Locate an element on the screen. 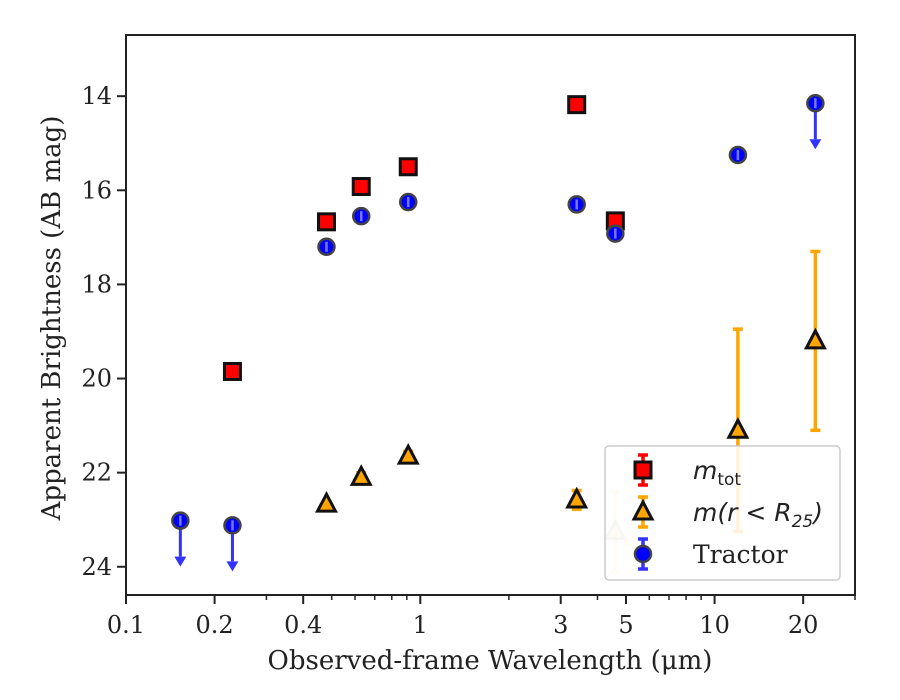 This screenshot has height=700, width=900. y-tick-label: 20 is located at coordinates (96, 379).